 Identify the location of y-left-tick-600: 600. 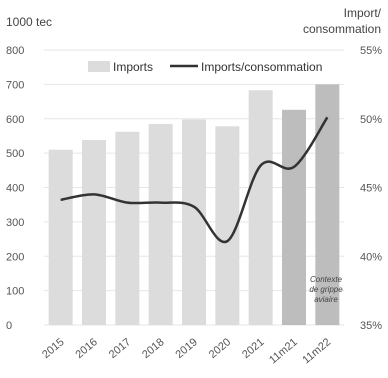
(15, 120).